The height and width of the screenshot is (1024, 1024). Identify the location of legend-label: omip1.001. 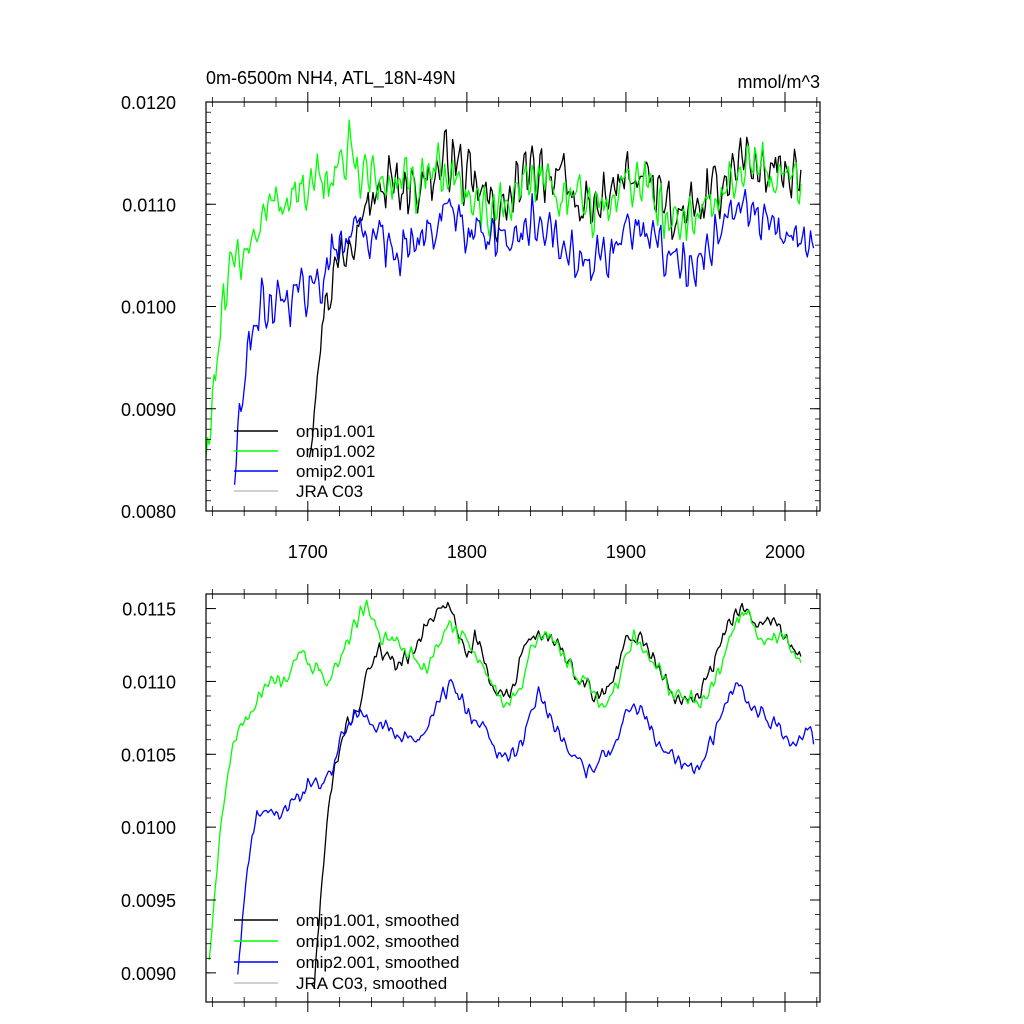
(335, 431).